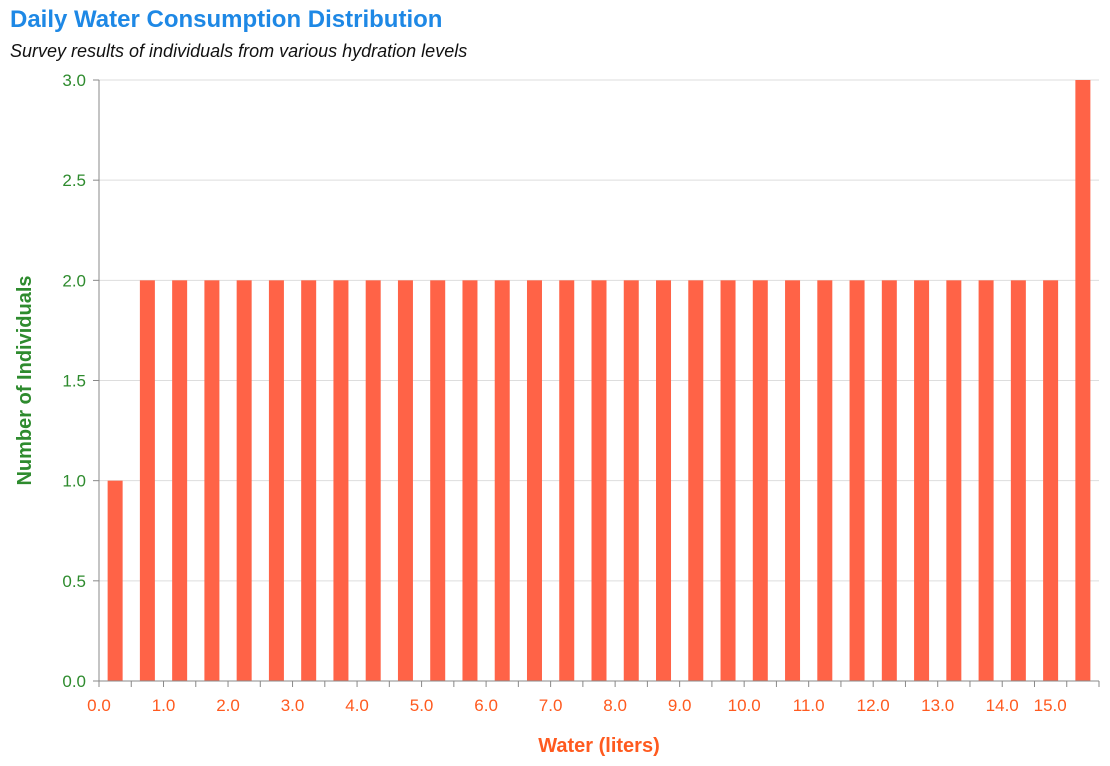 The height and width of the screenshot is (766, 1110). What do you see at coordinates (809, 705) in the screenshot?
I see `x-tick-label: 11.0` at bounding box center [809, 705].